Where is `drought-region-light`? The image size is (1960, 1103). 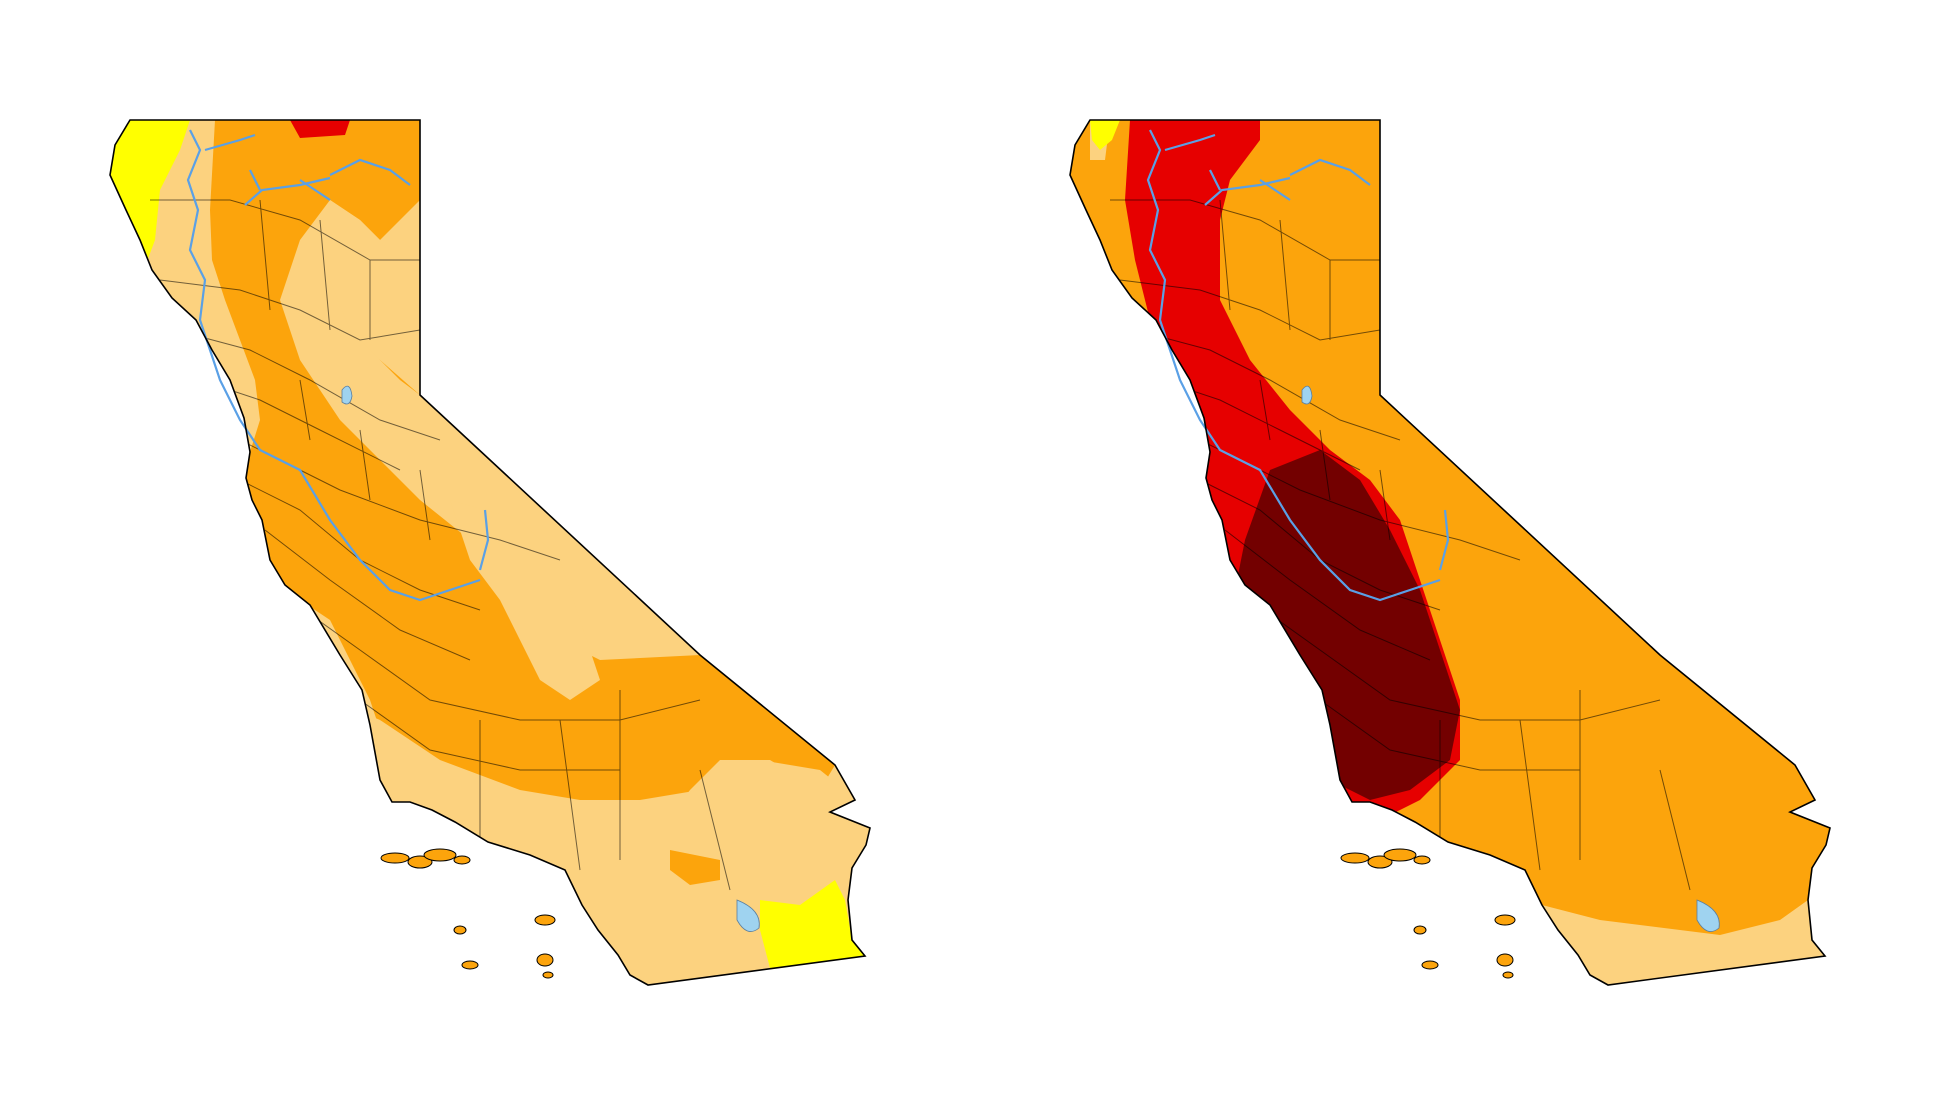
drought-region-light is located at coordinates (1683, 942).